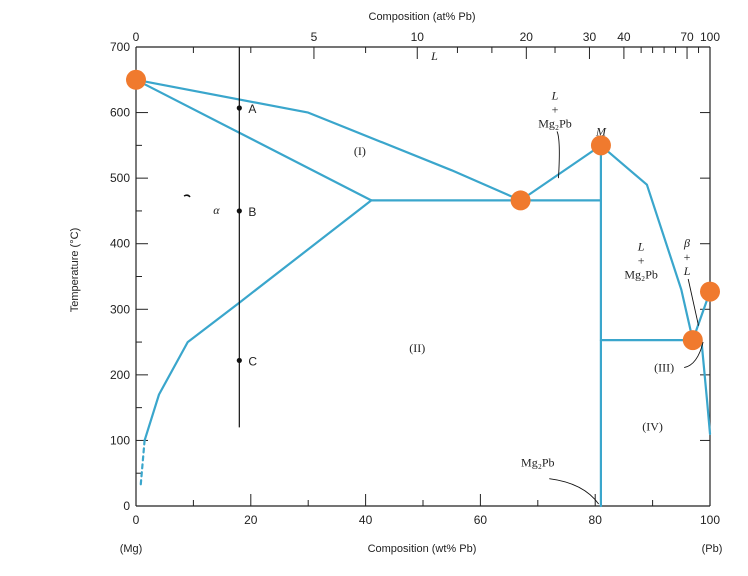  I want to click on left-end-label: (Mg), so click(131, 549).